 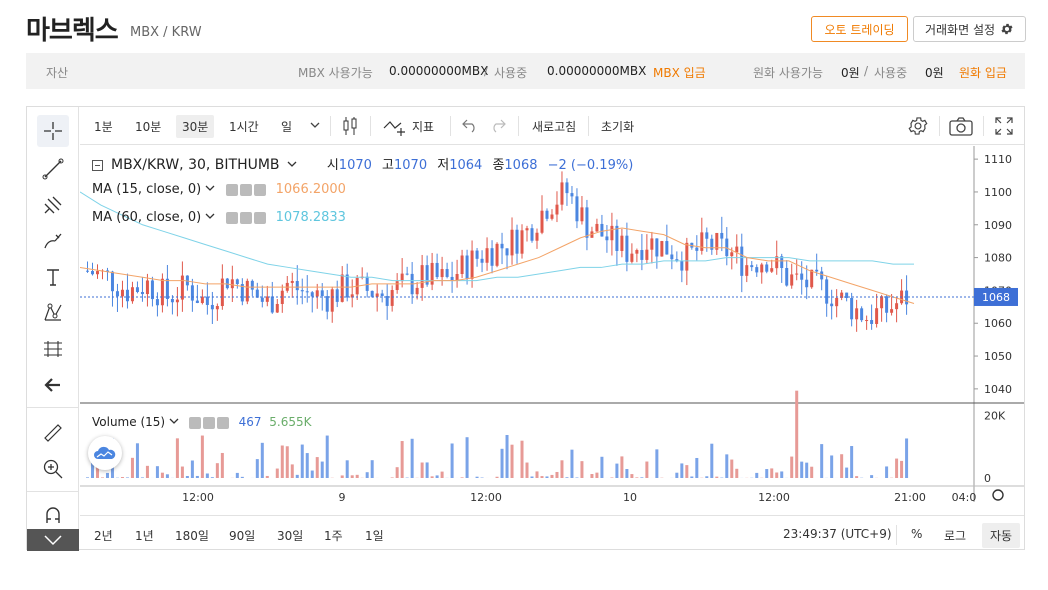 I want to click on interval-30m: 30분, so click(x=195, y=126).